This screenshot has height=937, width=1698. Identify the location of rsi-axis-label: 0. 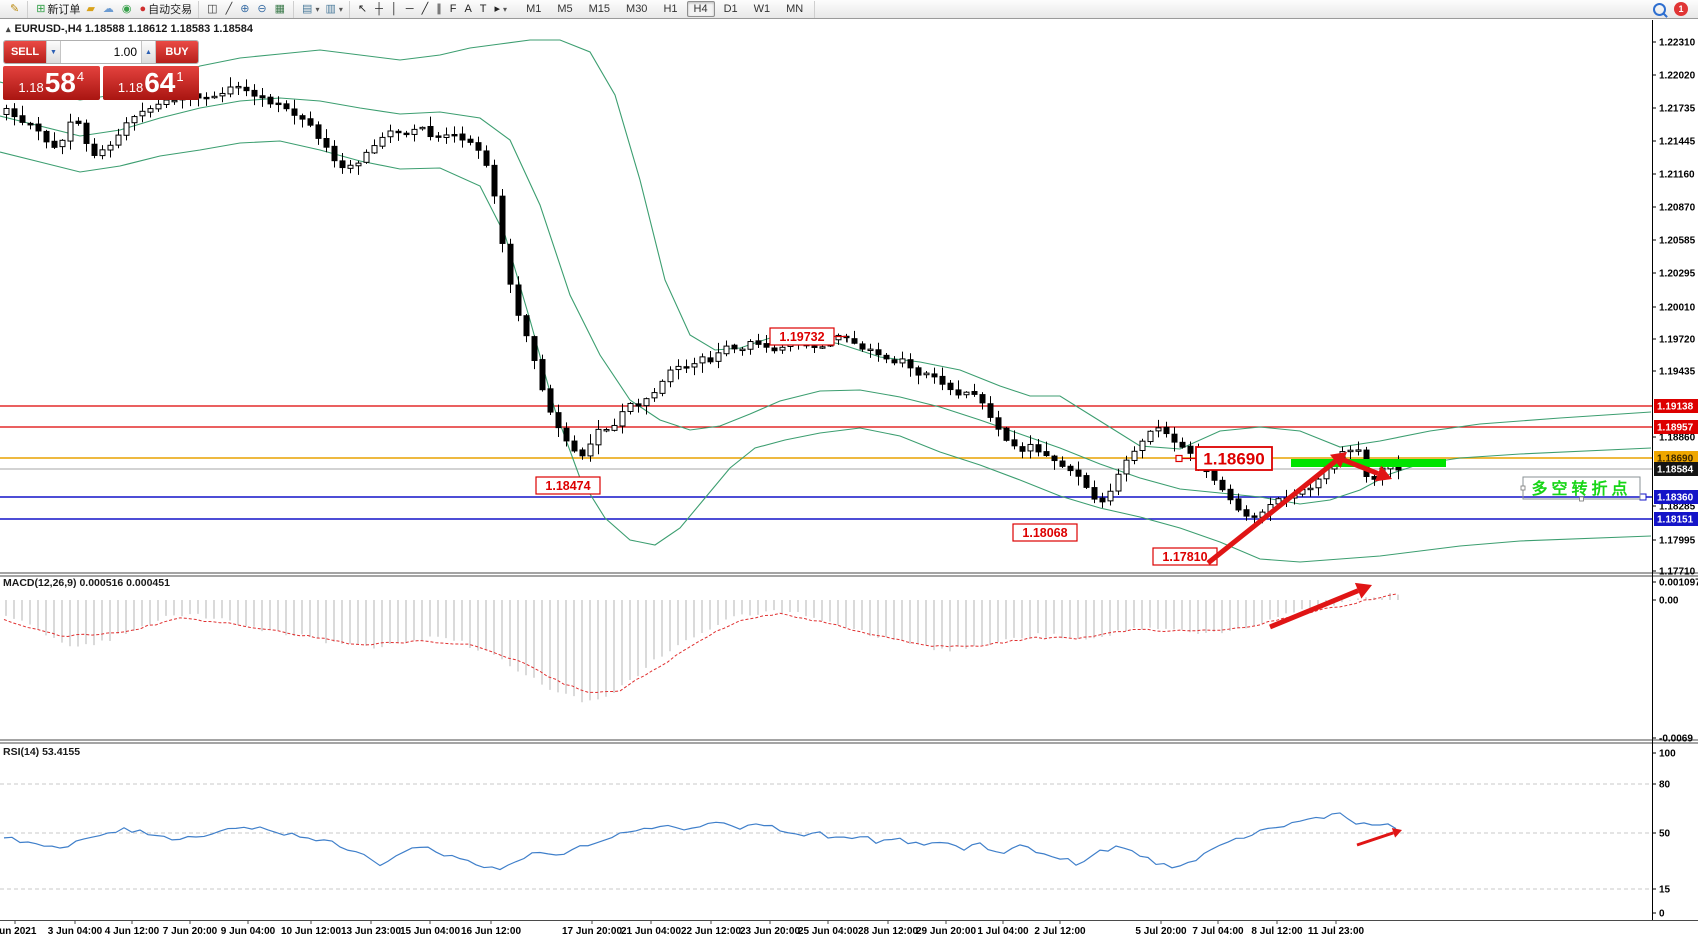
(1662, 914).